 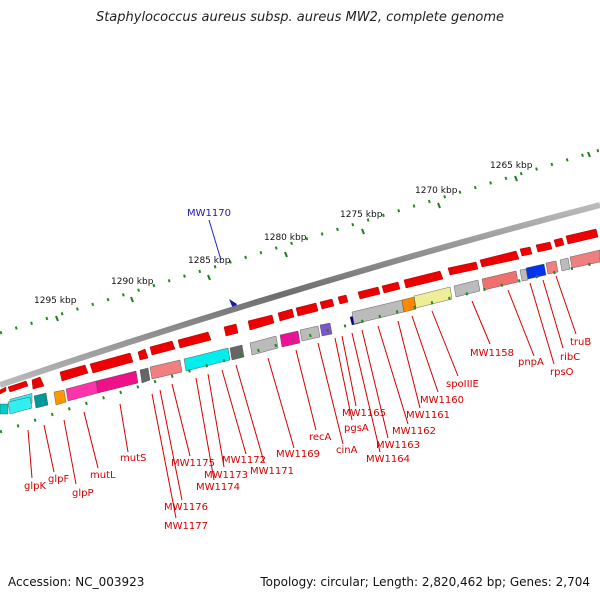 I want to click on gene-label-glpk: glpK, so click(x=35, y=486).